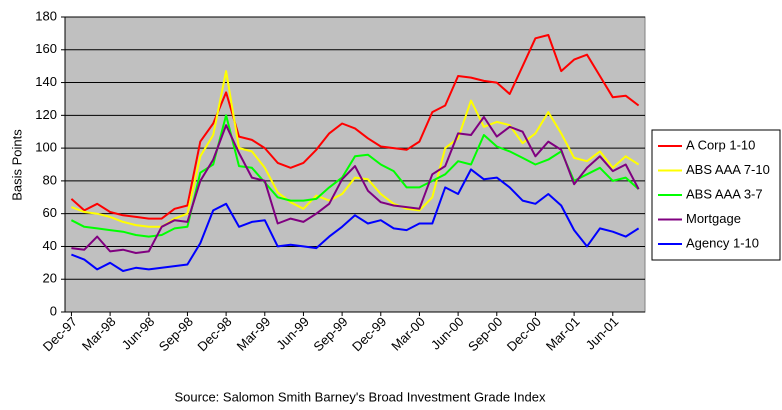 The height and width of the screenshot is (410, 782). Describe the element at coordinates (369, 334) in the screenshot. I see `x-tick-label: Dec-99` at that location.